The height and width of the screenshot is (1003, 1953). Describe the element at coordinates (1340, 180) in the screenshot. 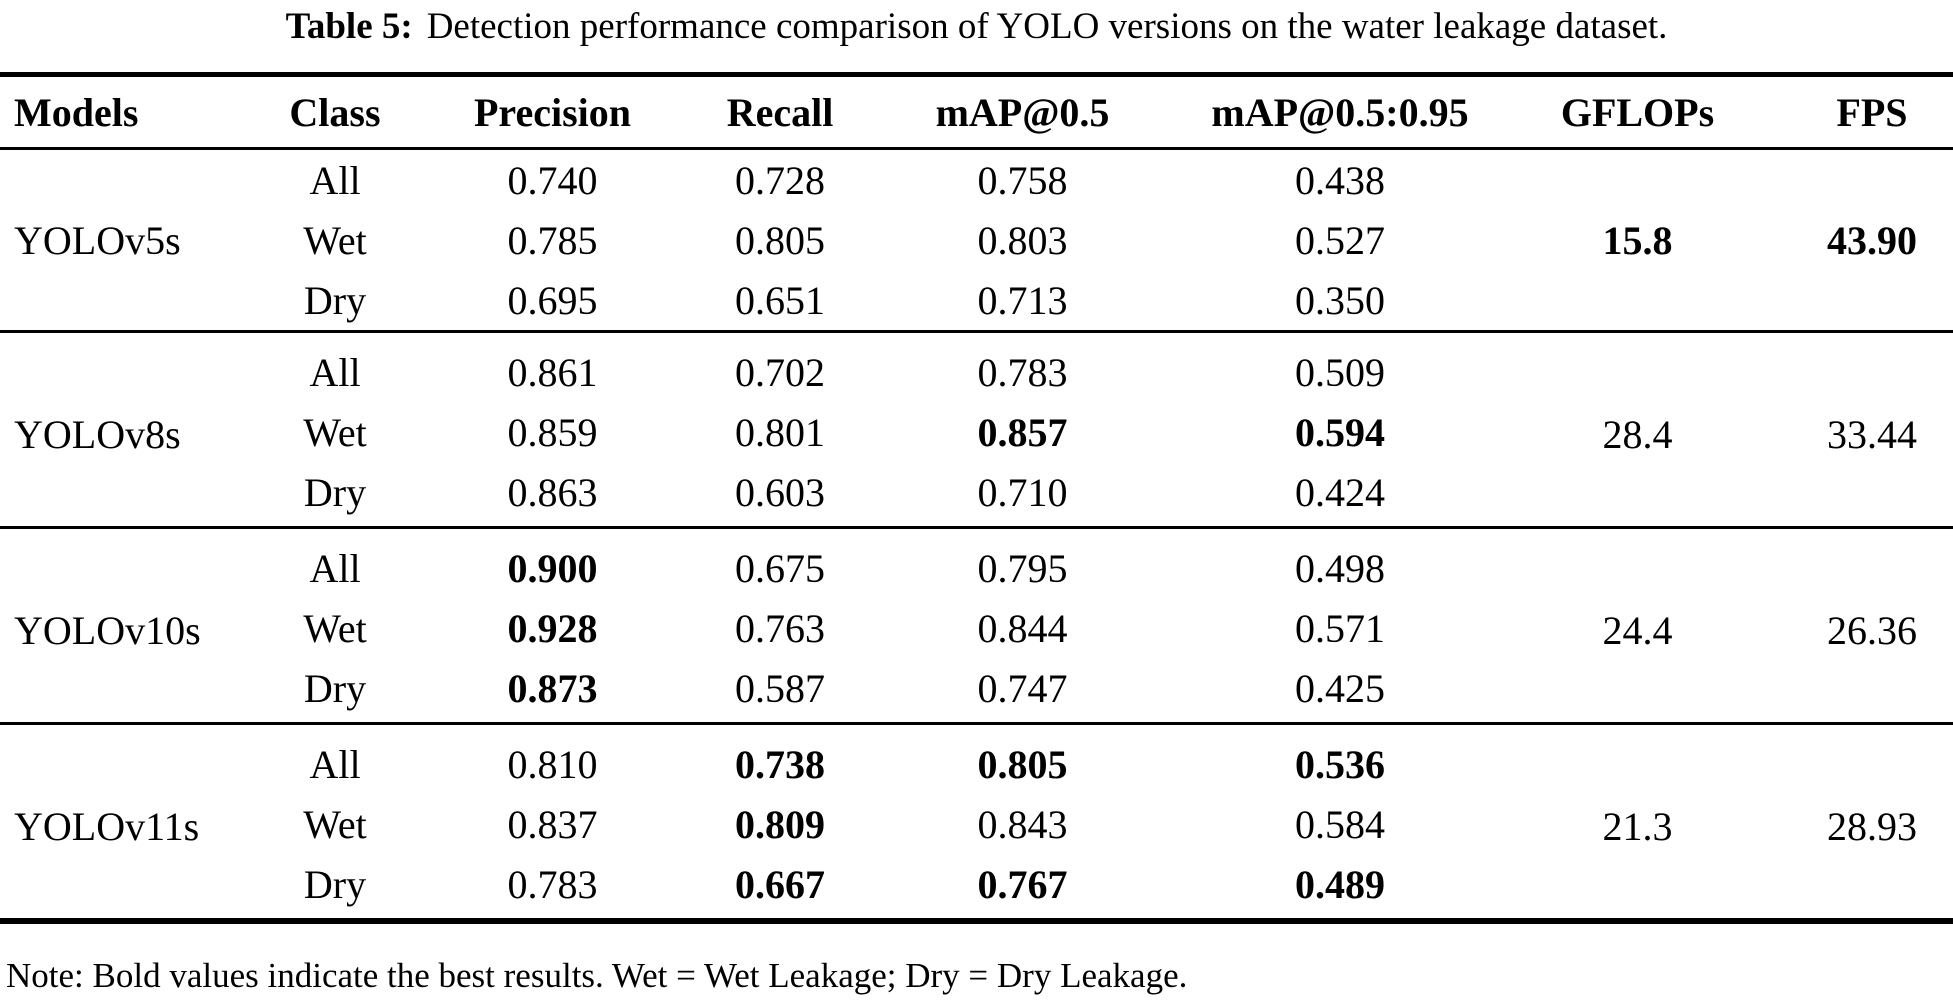

I see `cell-map50-95: 0.438` at that location.